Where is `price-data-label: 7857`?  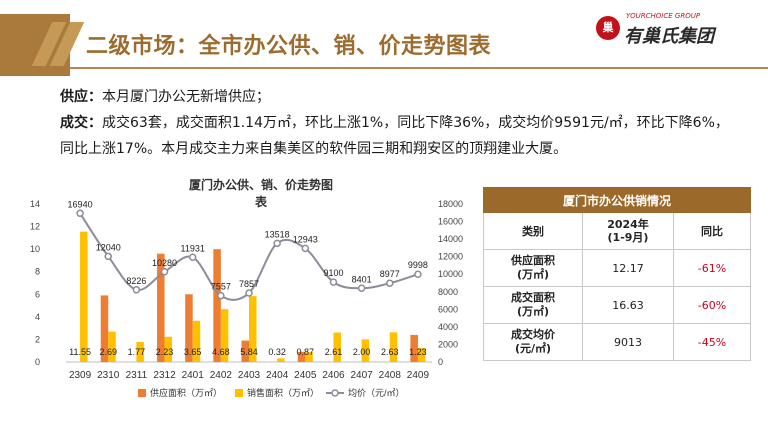
price-data-label: 7857 is located at coordinates (249, 284).